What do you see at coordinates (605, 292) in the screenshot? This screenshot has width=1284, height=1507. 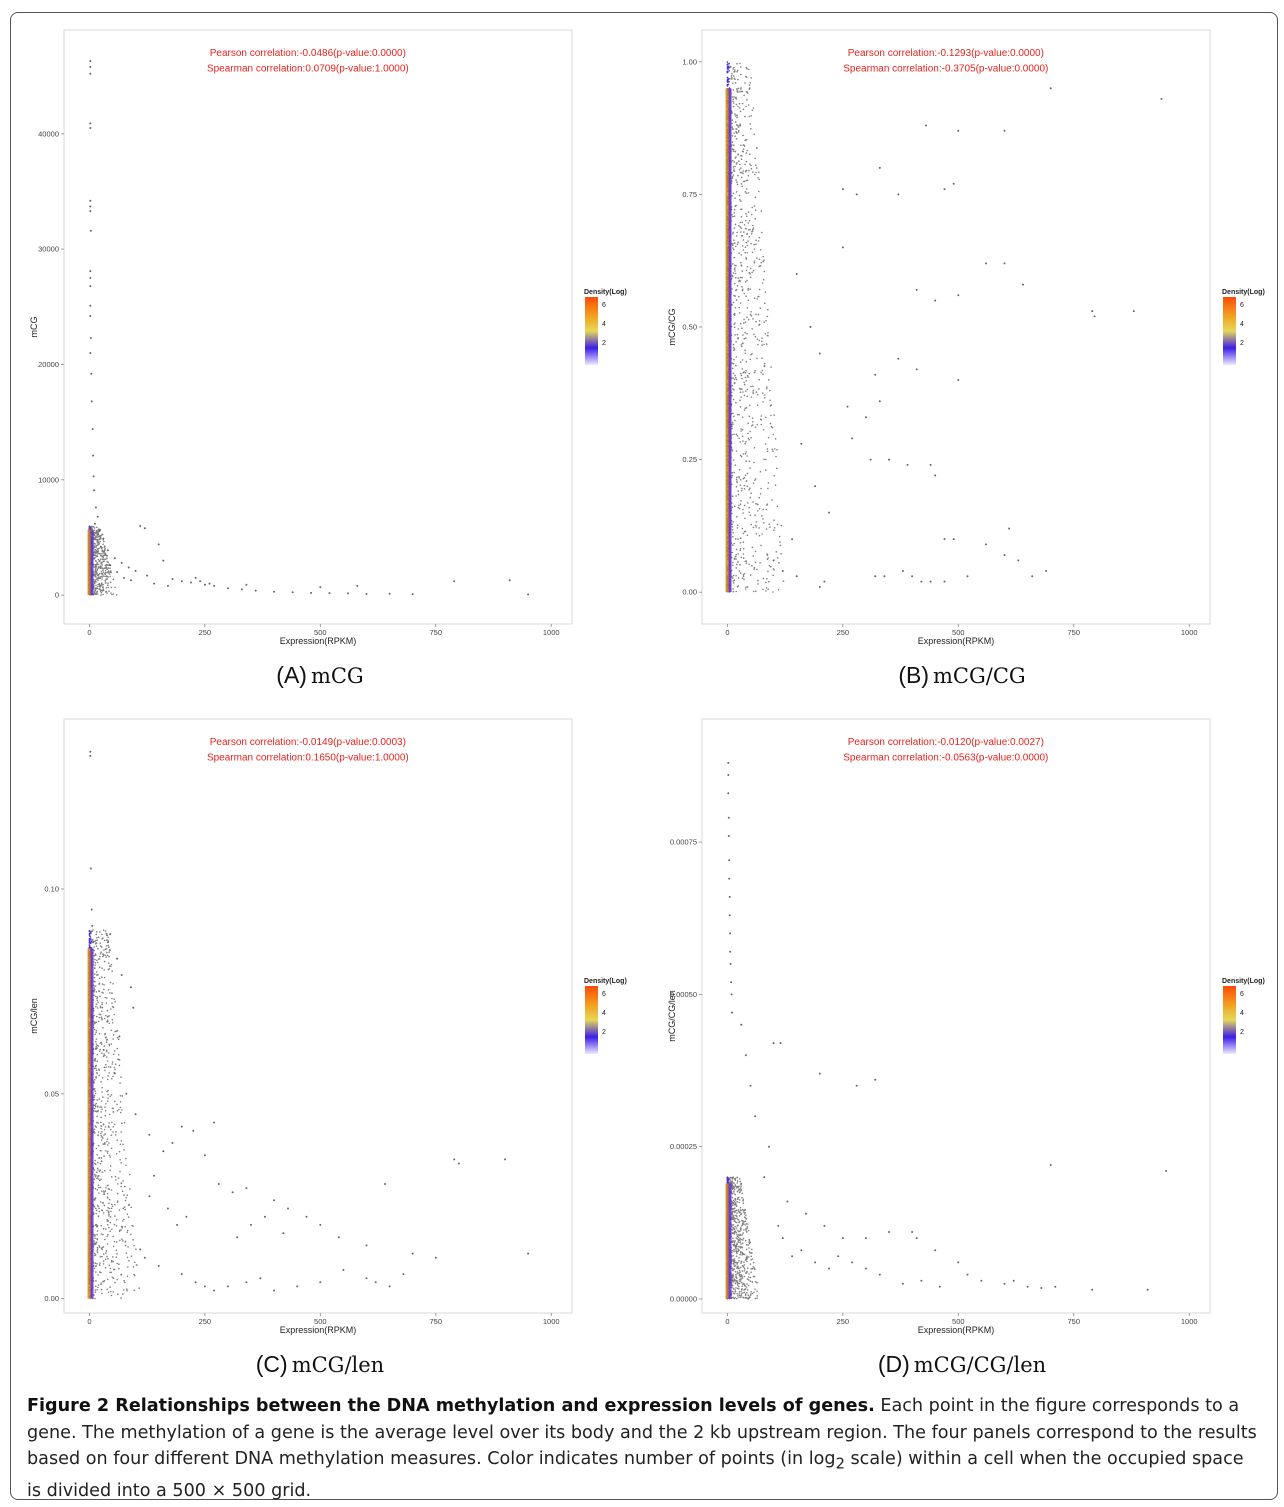 I see `legend-title-a: Density(Log)` at bounding box center [605, 292].